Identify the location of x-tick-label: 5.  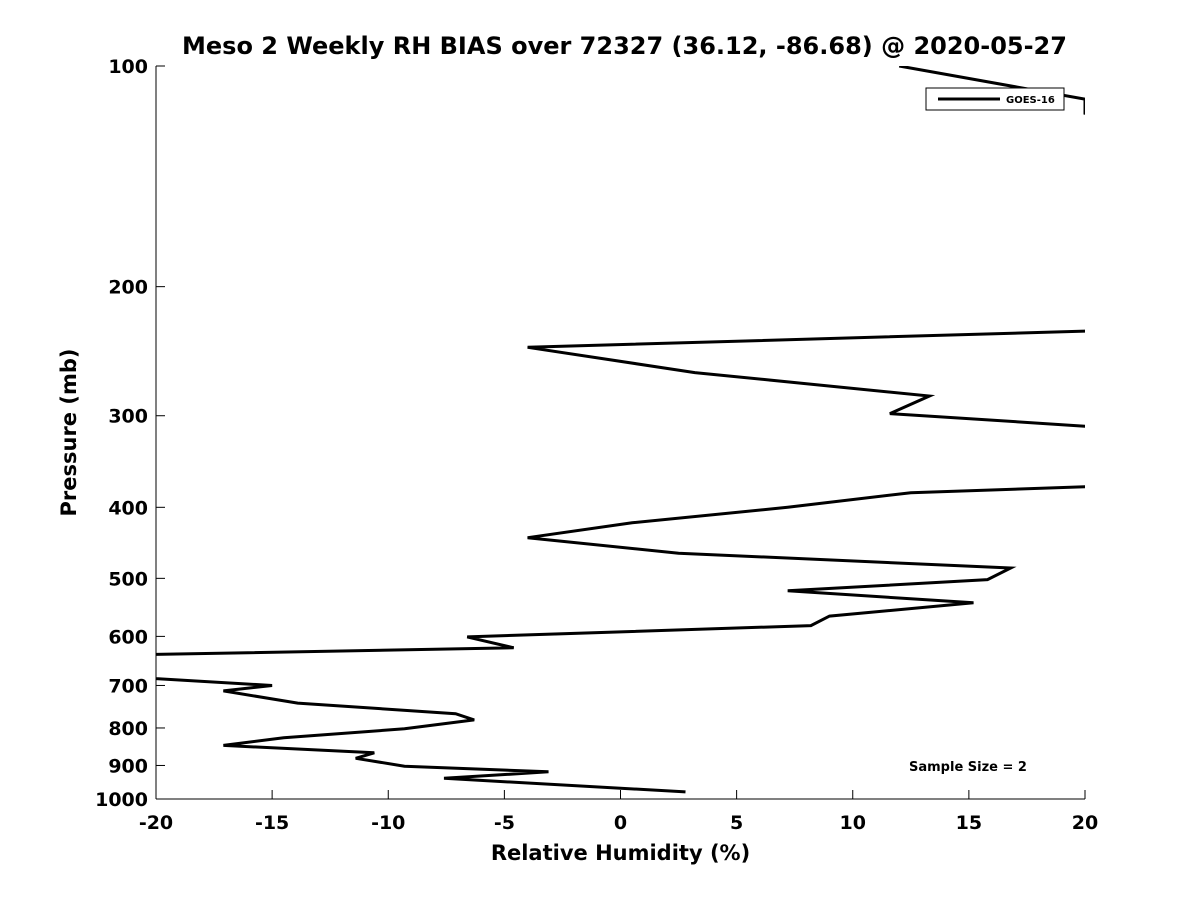
(736, 823).